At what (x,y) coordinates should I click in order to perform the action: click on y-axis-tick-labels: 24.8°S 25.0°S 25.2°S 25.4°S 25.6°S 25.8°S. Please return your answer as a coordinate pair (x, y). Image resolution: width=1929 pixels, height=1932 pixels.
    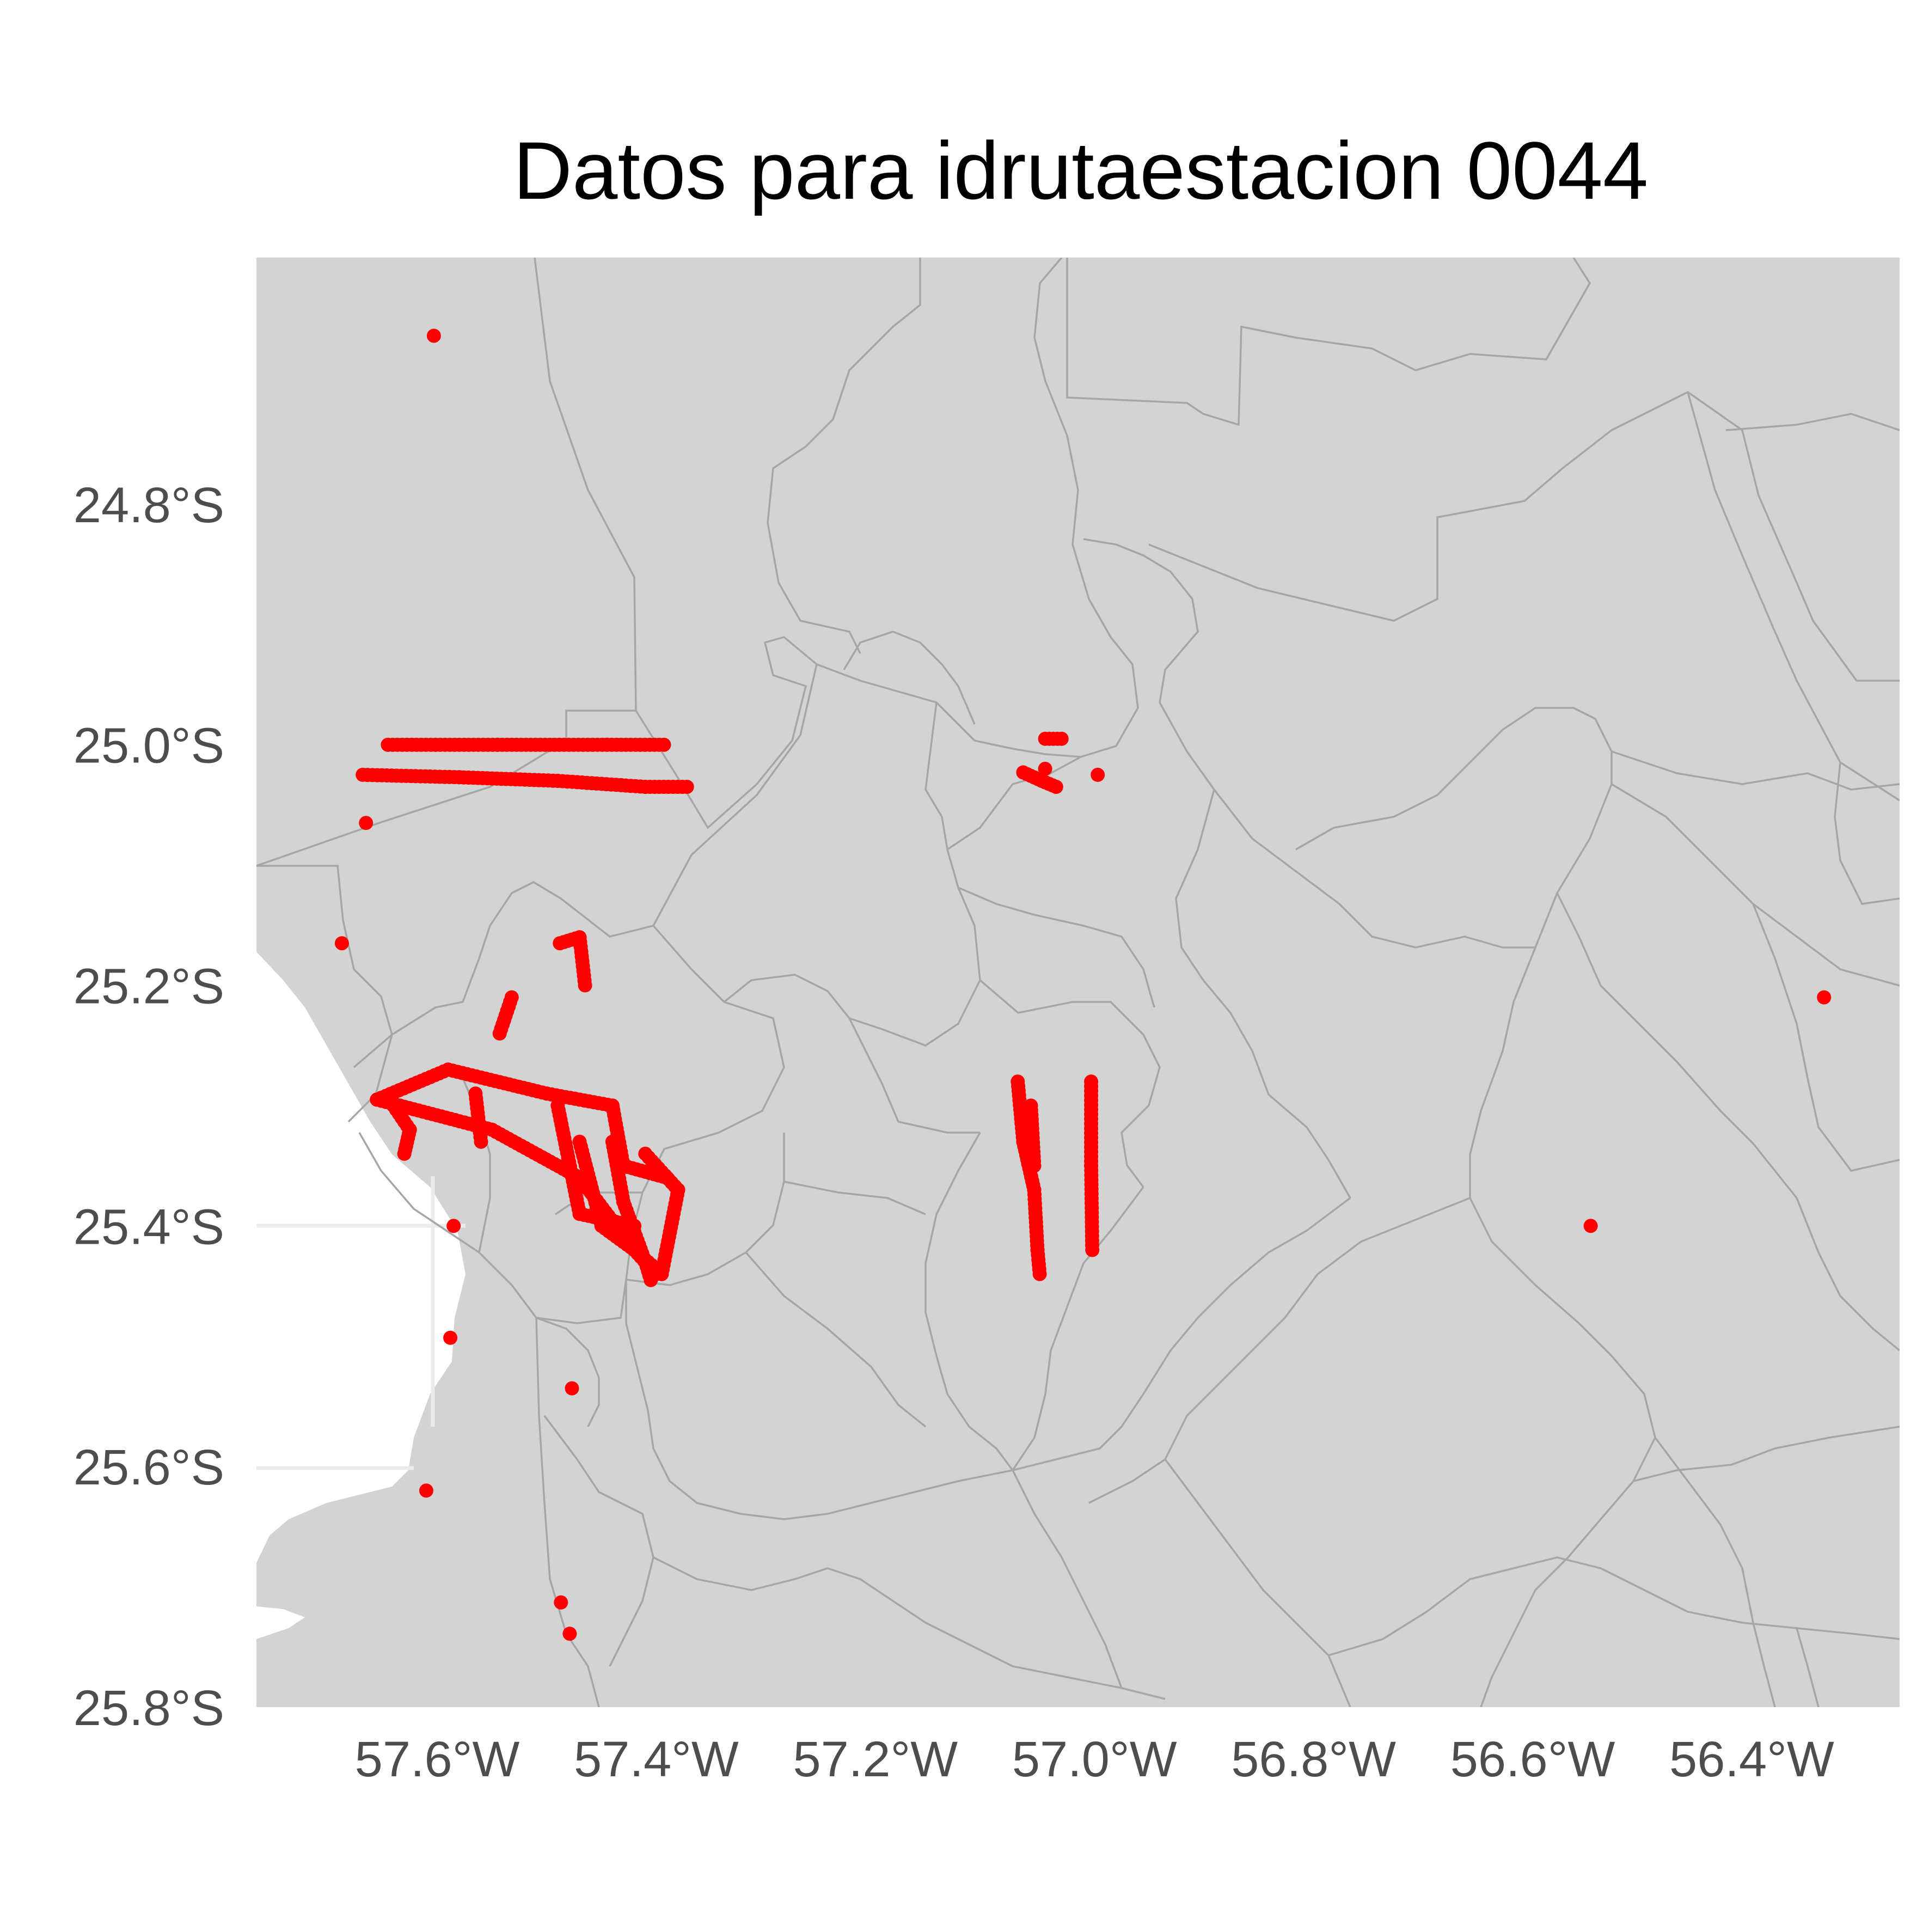
    Looking at the image, I should click on (149, 1107).